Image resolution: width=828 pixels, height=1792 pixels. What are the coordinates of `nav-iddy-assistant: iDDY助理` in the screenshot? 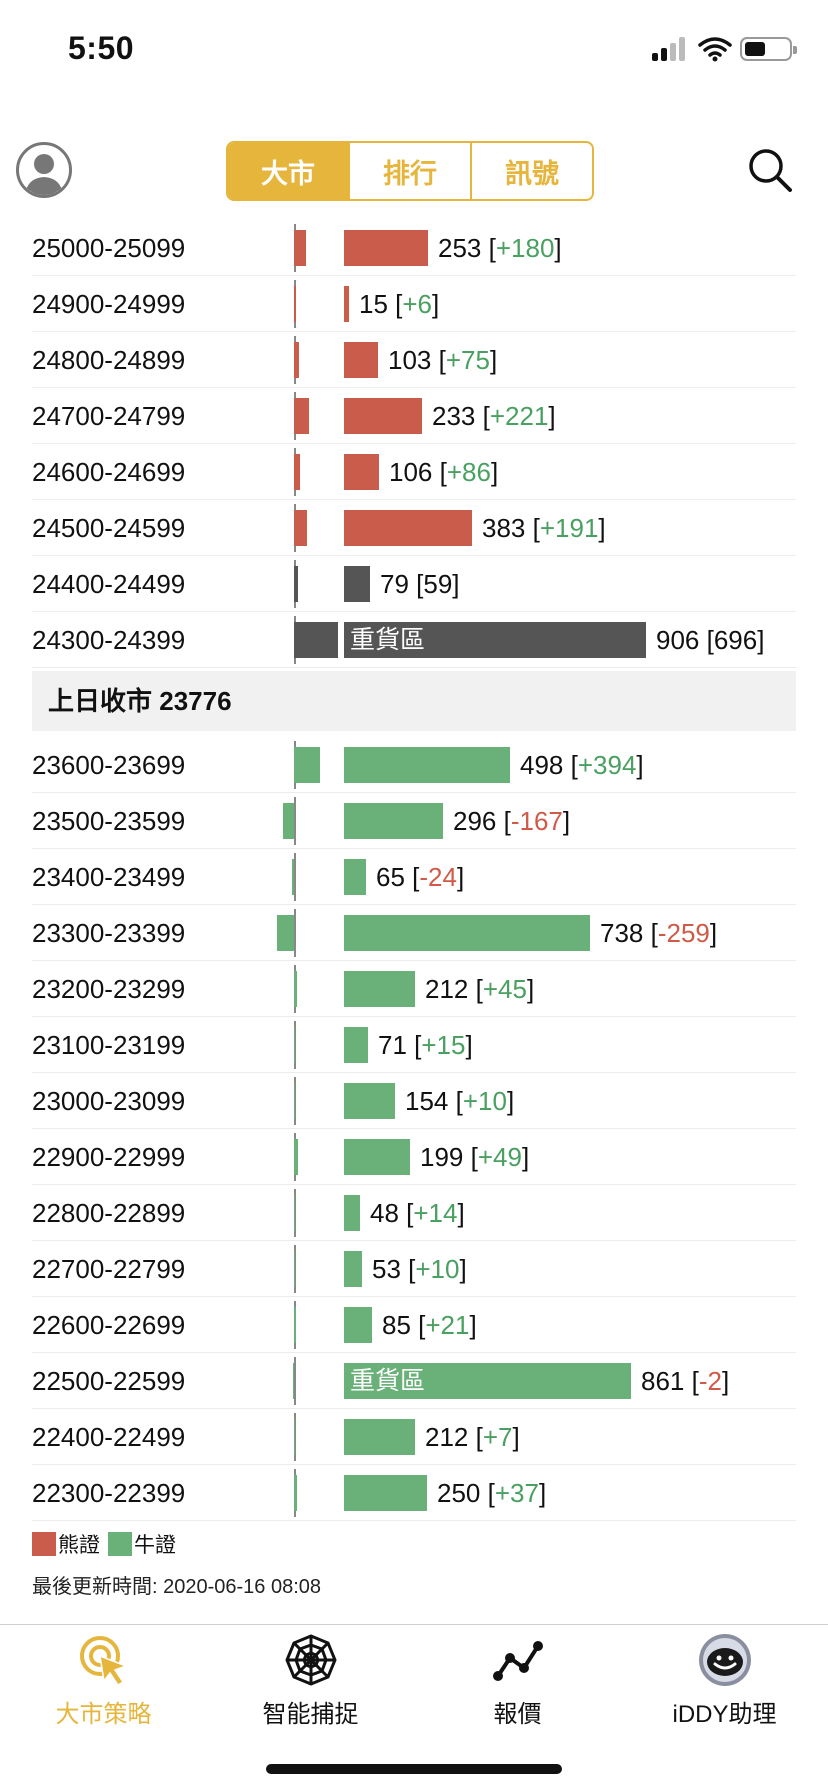 It's located at (724, 1681).